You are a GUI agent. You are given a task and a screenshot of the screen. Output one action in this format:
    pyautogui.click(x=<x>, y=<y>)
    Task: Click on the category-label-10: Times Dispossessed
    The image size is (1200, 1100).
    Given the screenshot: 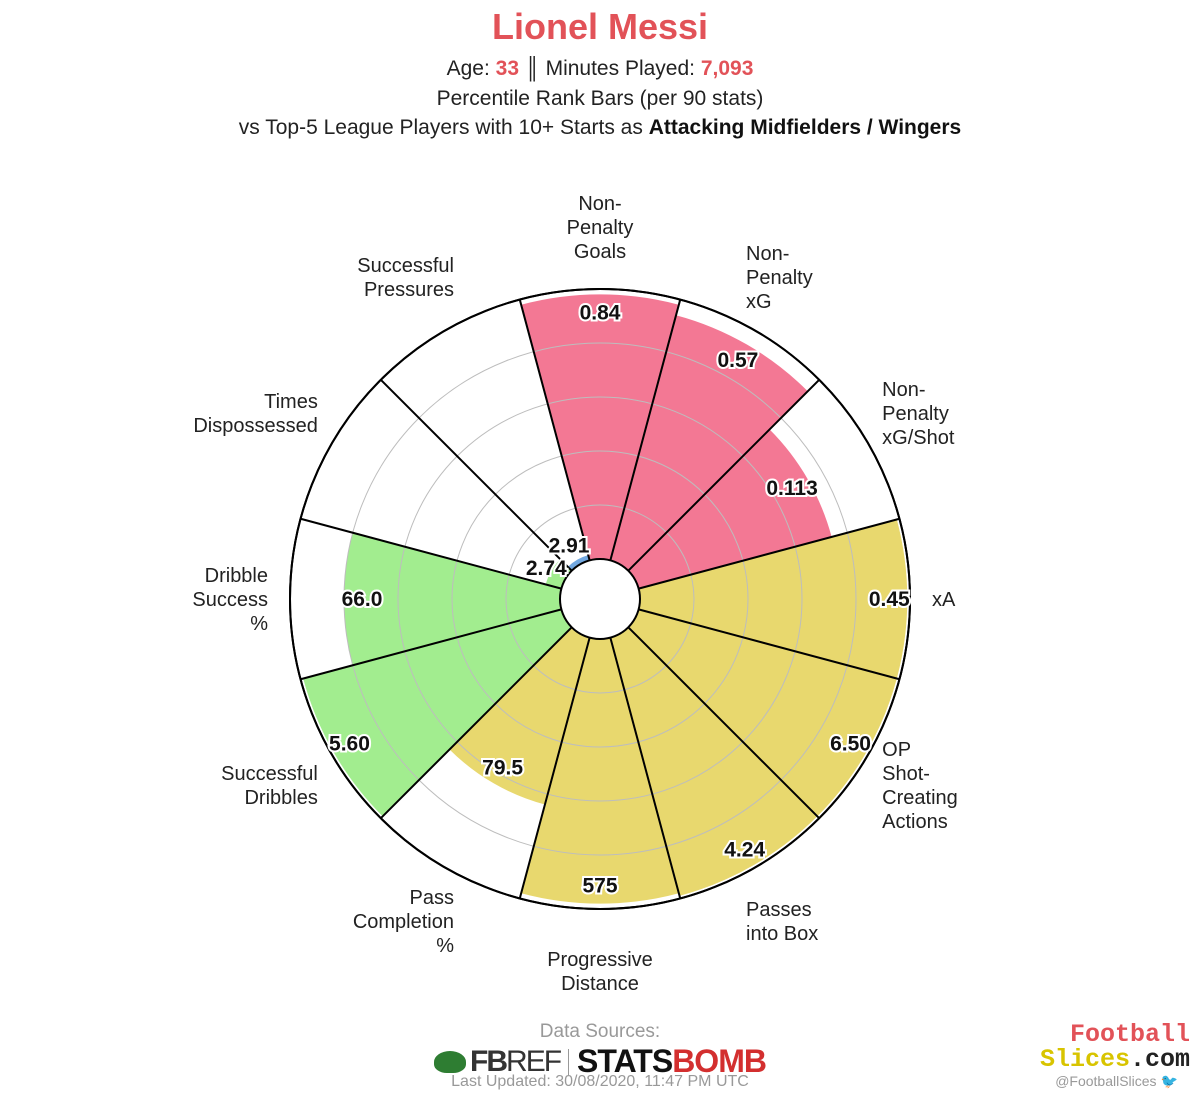 What is the action you would take?
    pyautogui.click(x=255, y=414)
    